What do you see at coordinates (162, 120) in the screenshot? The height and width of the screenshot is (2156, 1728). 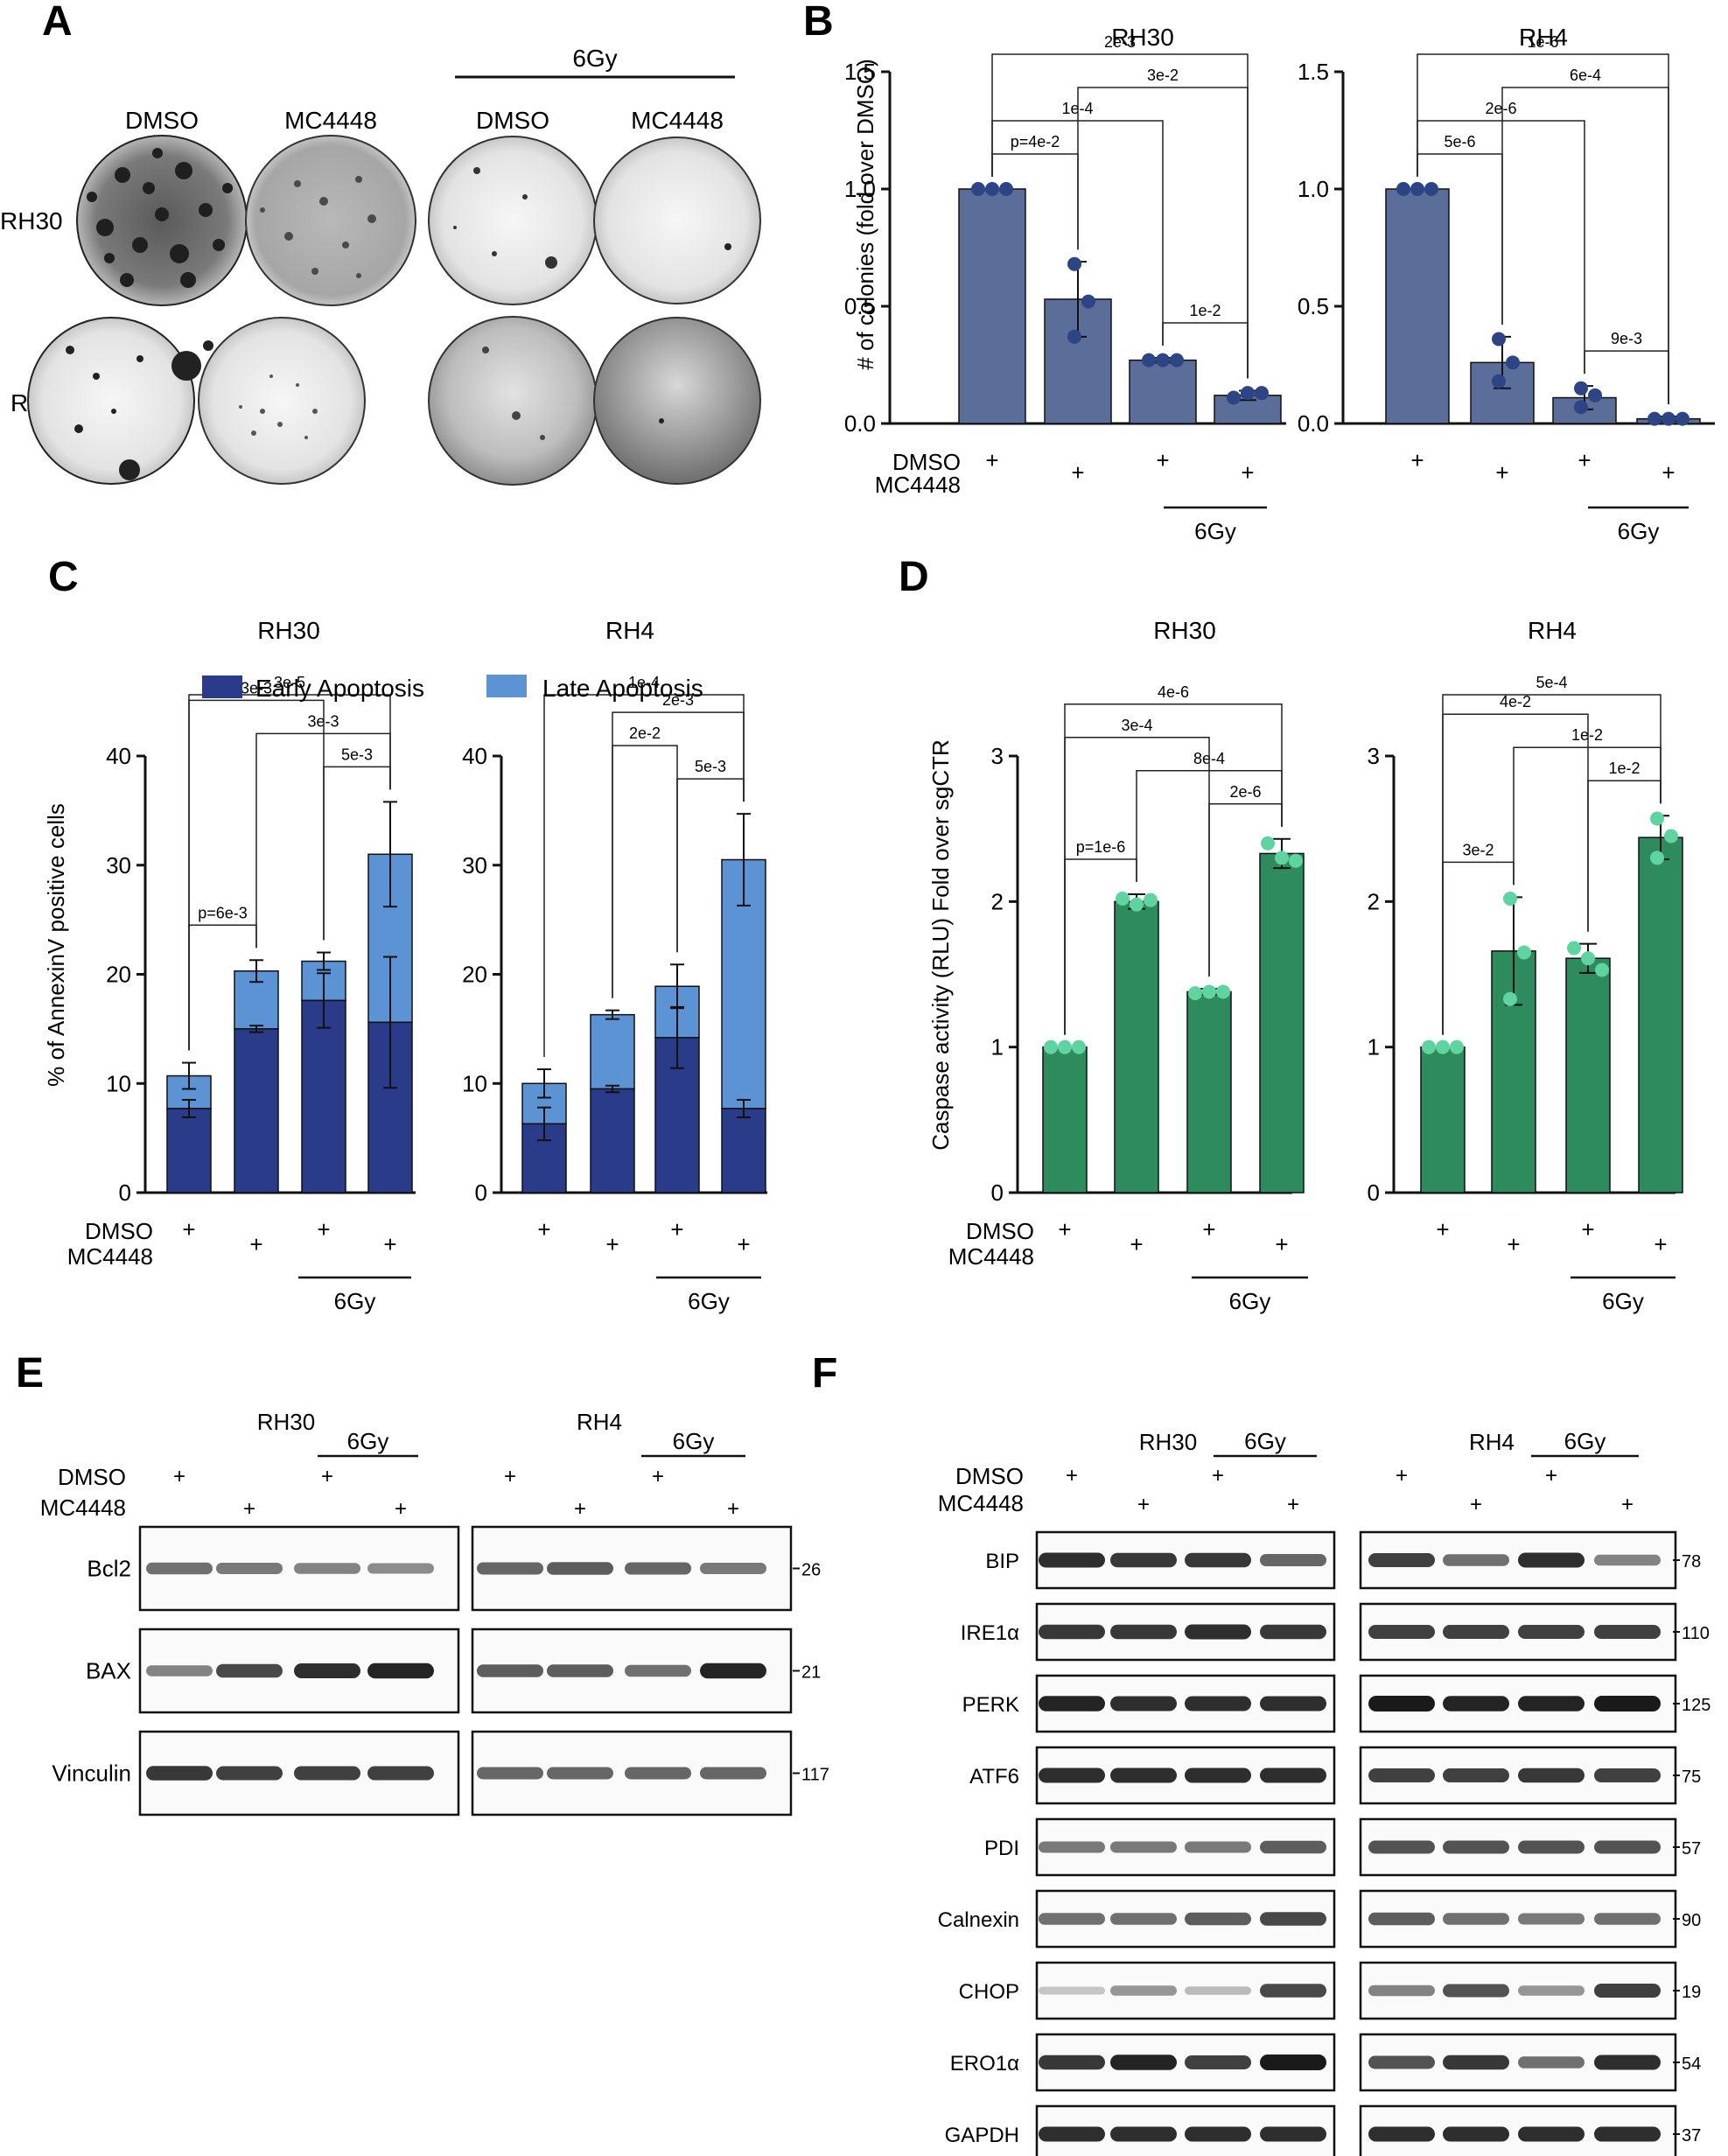 I see `col-label-dmso: DMSO` at bounding box center [162, 120].